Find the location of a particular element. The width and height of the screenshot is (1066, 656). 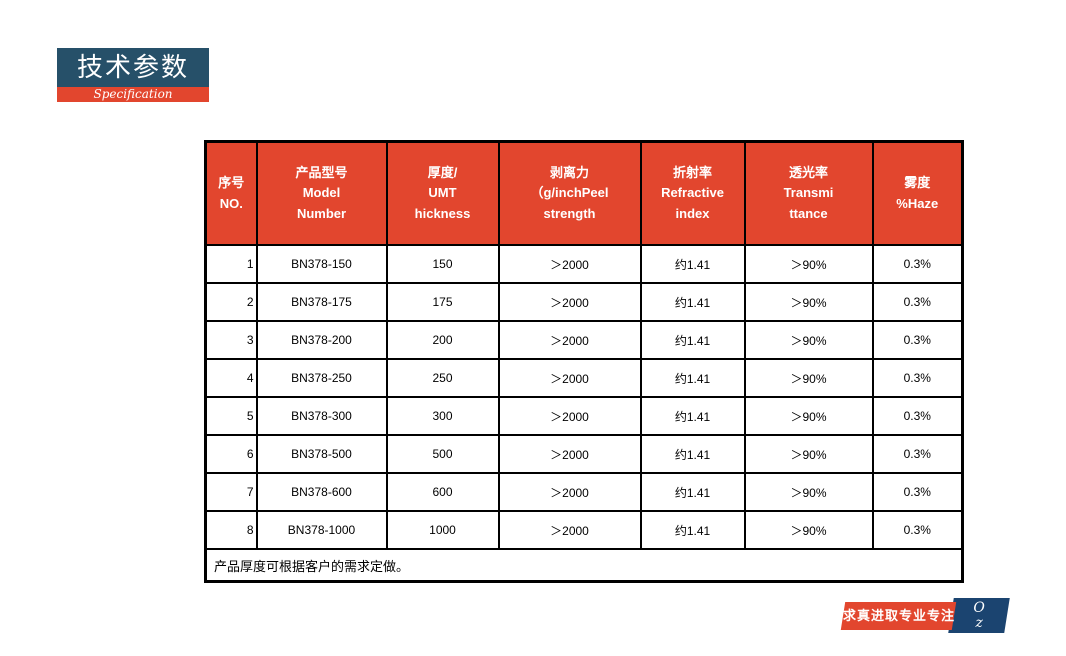

row-number-cell: 2 is located at coordinates (231, 302).